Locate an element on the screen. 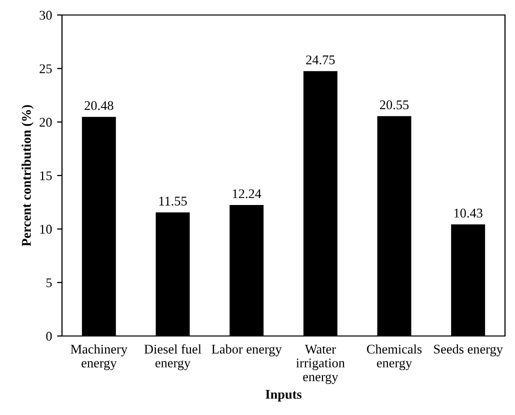  y-tick-label: 25 is located at coordinates (46, 69).